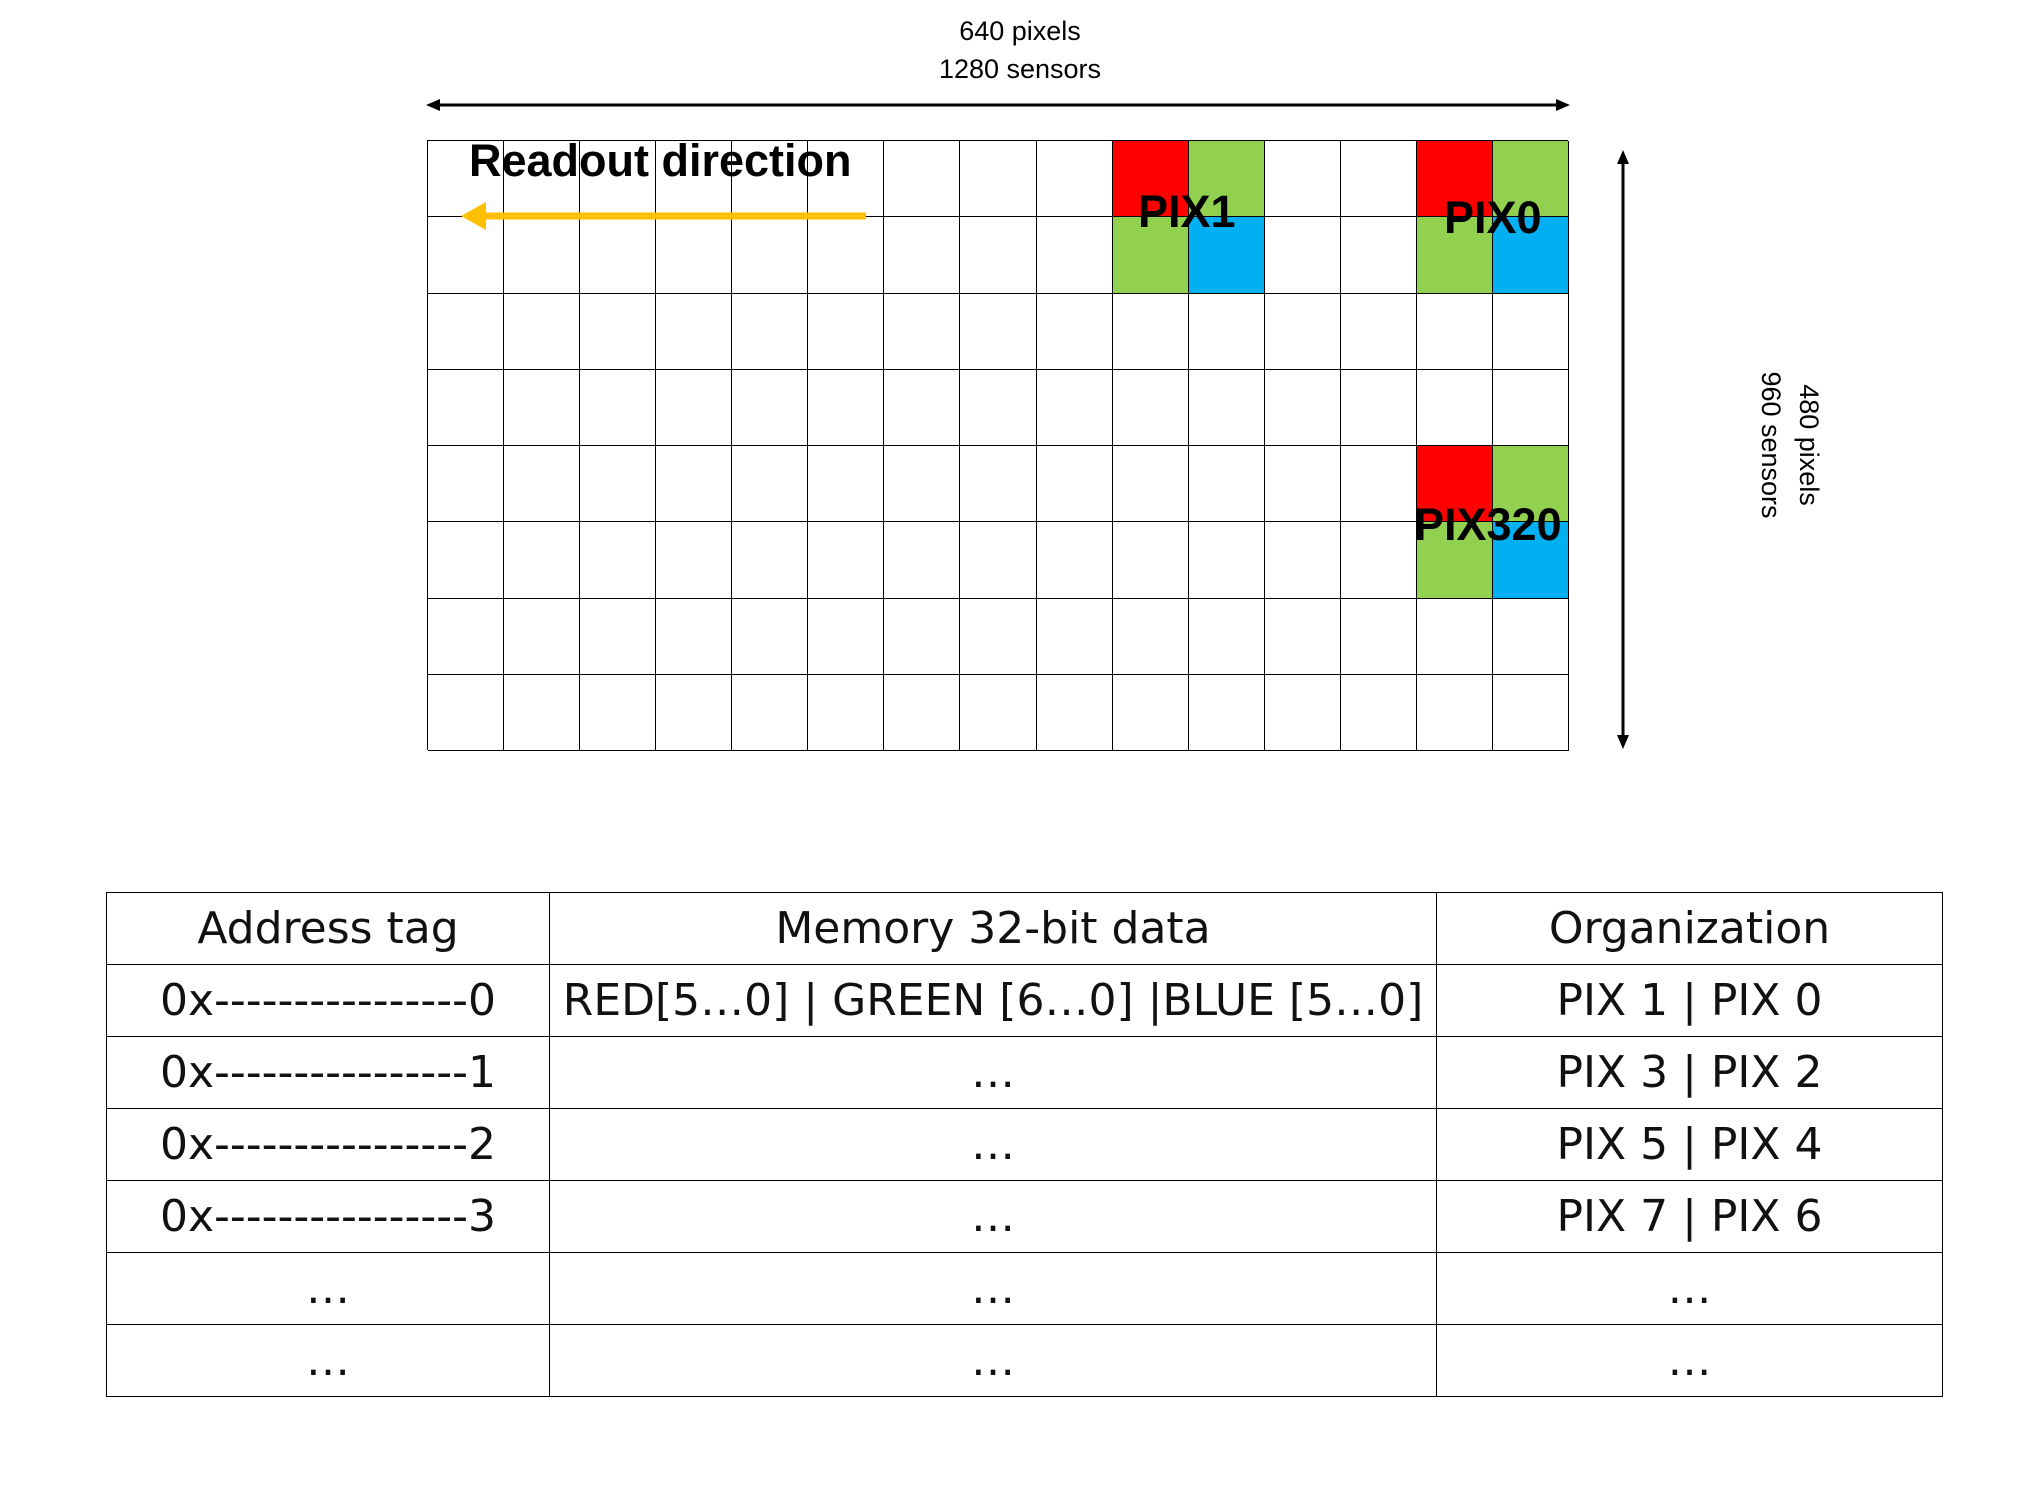  Describe the element at coordinates (993, 1000) in the screenshot. I see `memory-data-cell: RED[5…0] | GREEN [6…0] |BLUE [5…0]` at that location.